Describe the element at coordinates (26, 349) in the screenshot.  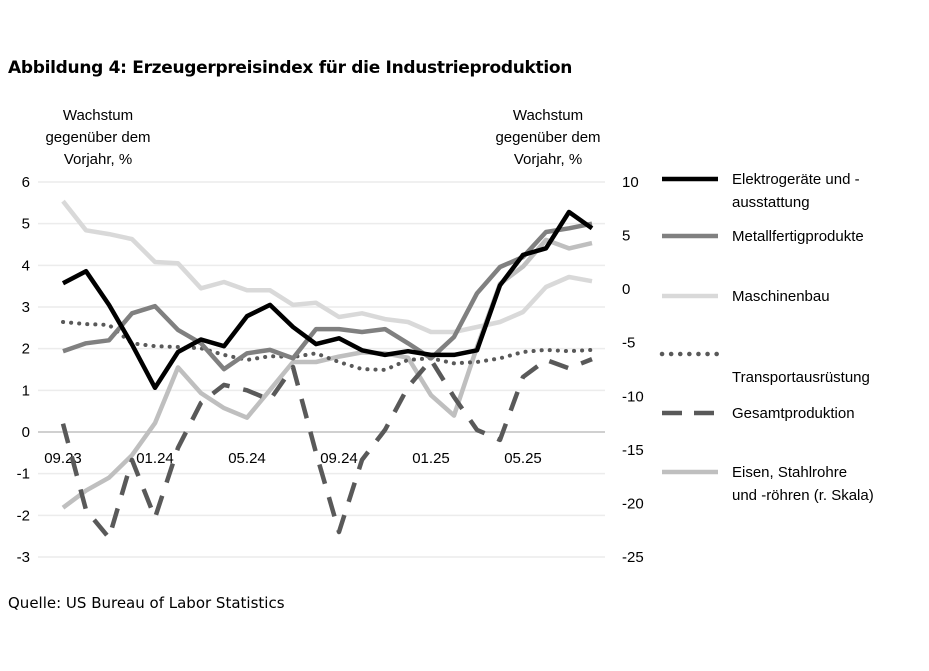
I see `y-tick-left: 2` at that location.